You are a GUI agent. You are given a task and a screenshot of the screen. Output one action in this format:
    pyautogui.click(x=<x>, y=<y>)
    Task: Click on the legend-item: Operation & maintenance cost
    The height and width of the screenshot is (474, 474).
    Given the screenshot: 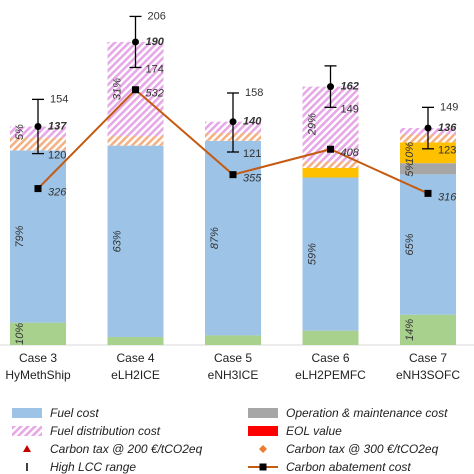 What is the action you would take?
    pyautogui.click(x=348, y=413)
    